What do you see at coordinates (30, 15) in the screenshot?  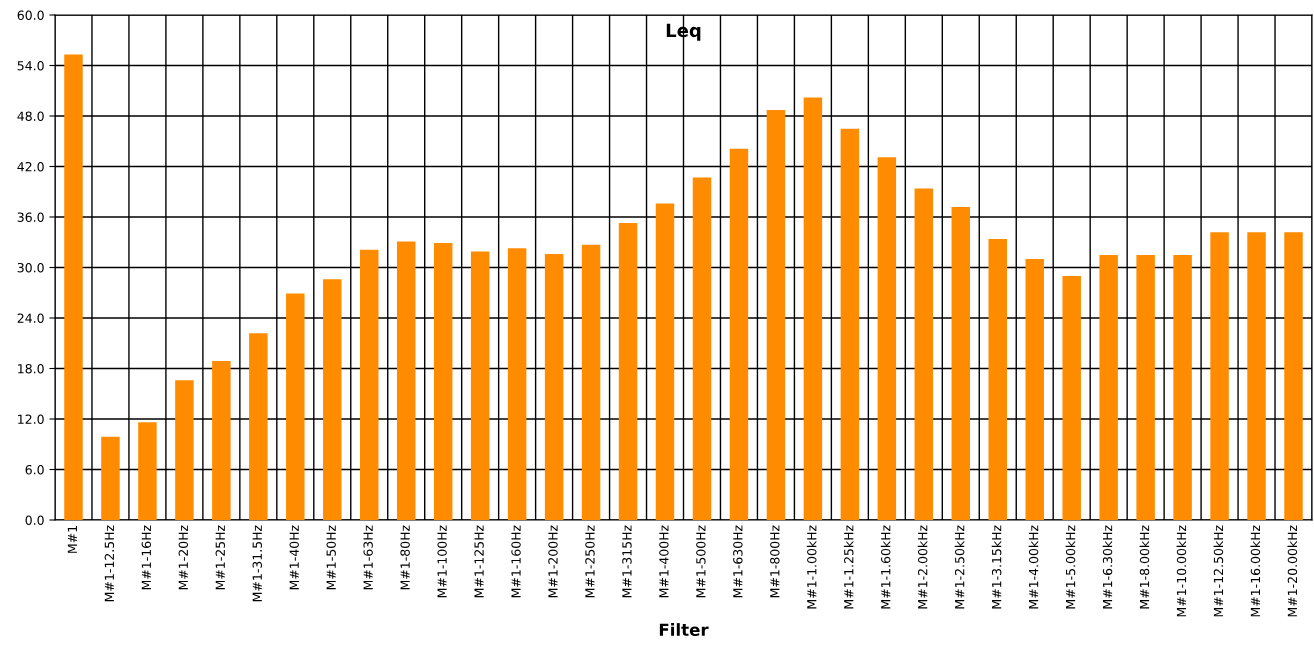 I see `y-tick-label: 60.0` at bounding box center [30, 15].